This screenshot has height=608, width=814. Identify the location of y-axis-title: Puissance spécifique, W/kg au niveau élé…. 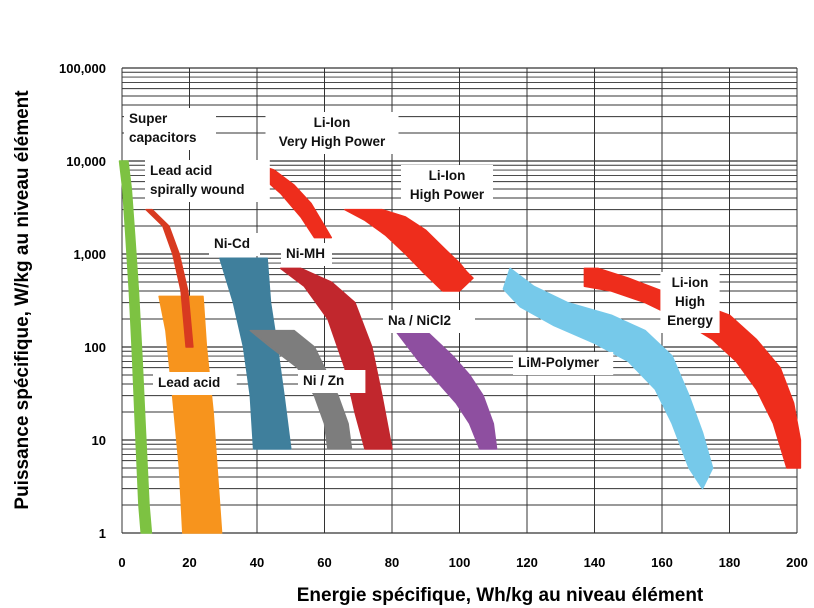
(22, 300).